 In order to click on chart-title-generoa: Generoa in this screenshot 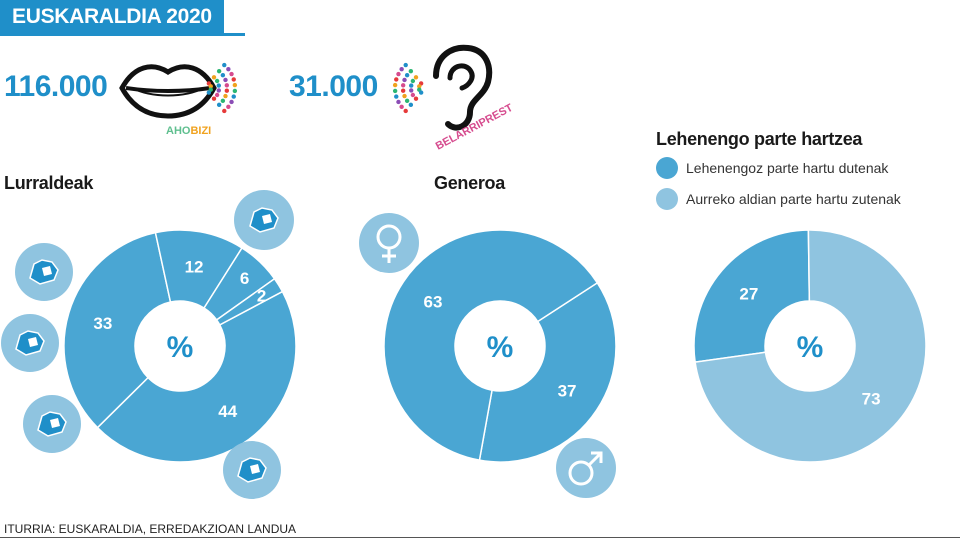, I will do `click(469, 183)`.